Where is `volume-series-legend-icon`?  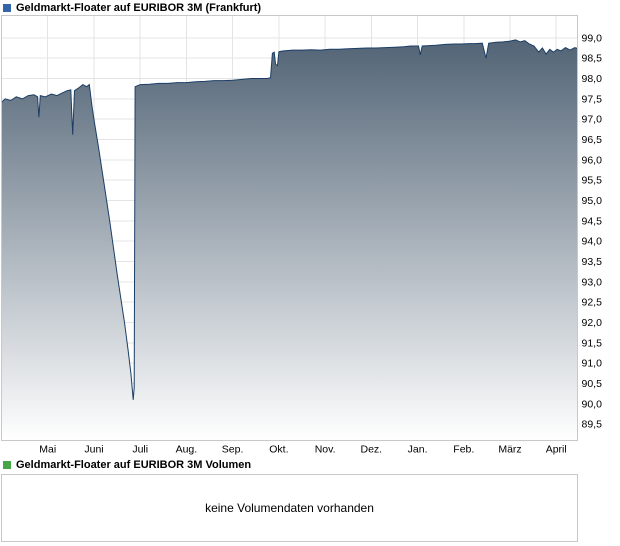
volume-series-legend-icon is located at coordinates (7, 465).